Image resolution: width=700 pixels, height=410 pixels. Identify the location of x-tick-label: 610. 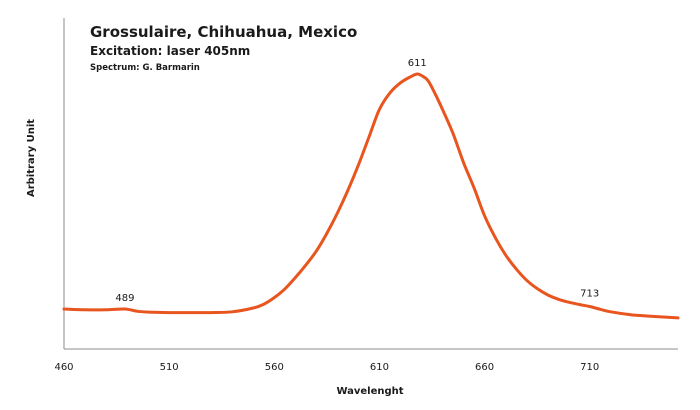
(379, 367).